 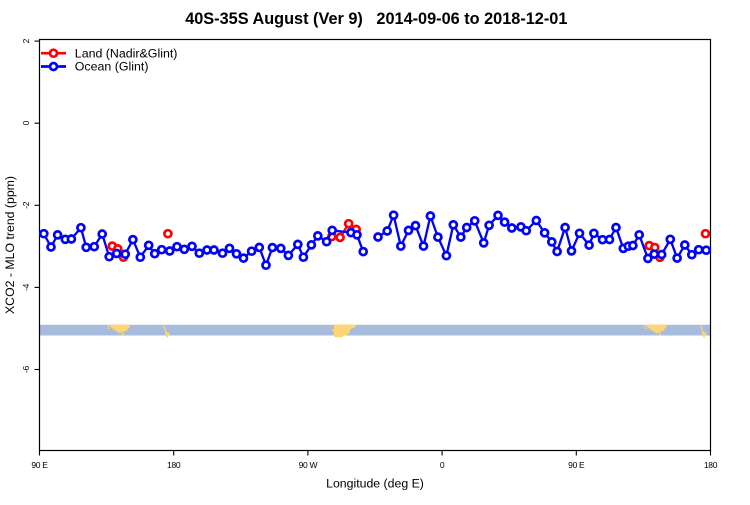 I want to click on svg-text: 90 W, so click(x=308, y=465).